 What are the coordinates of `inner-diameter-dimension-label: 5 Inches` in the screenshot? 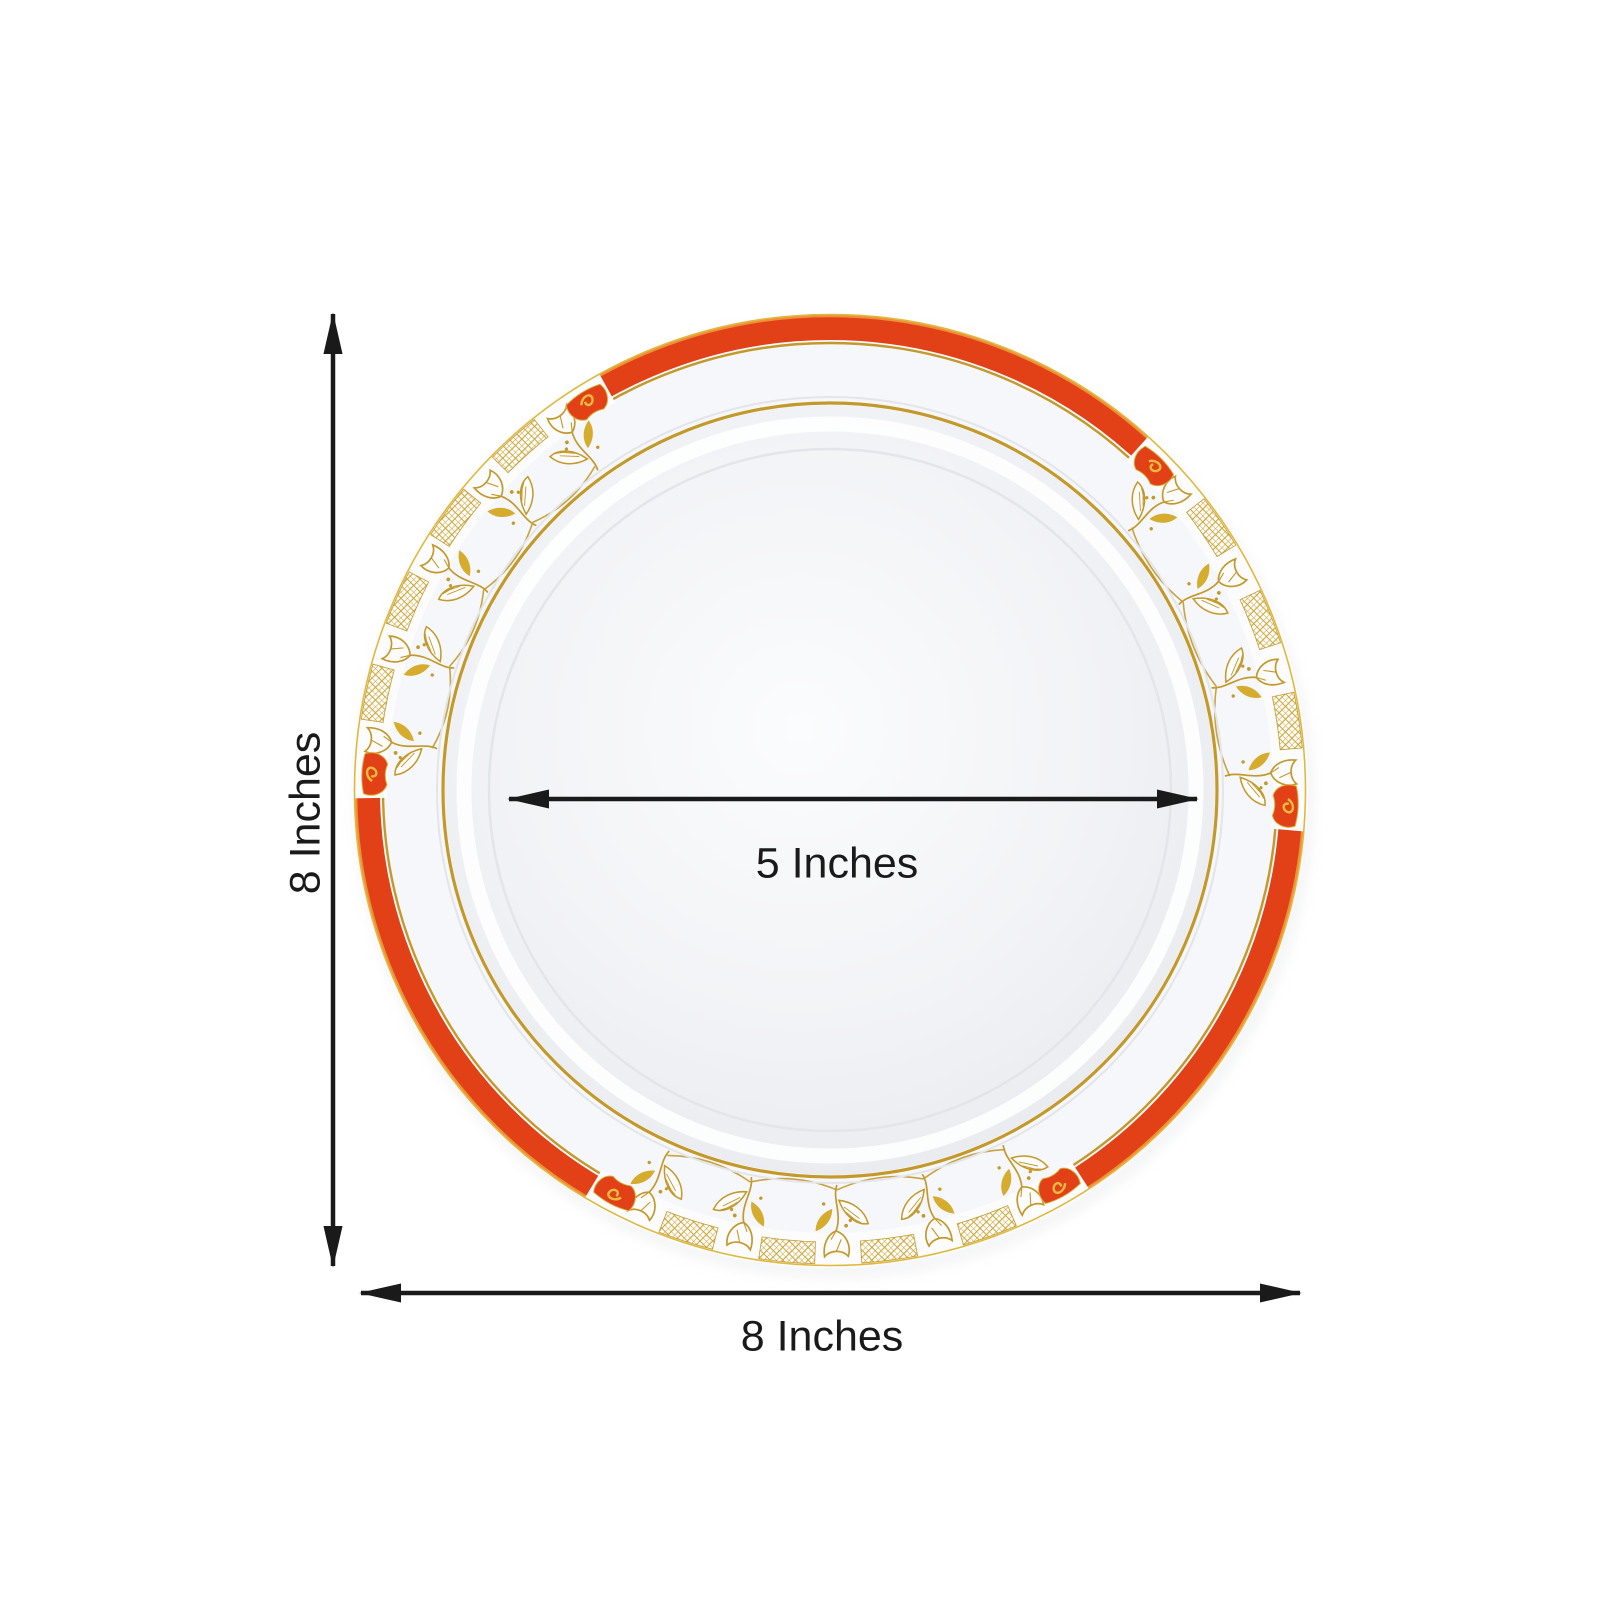 It's located at (837, 863).